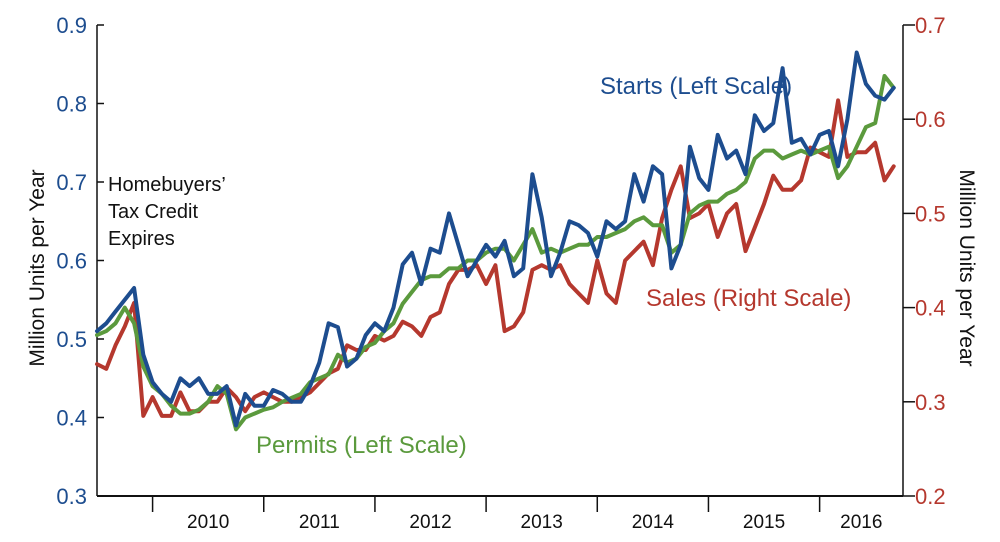 This screenshot has width=1000, height=542. What do you see at coordinates (71, 496) in the screenshot?
I see `left-tick-label: 0.3` at bounding box center [71, 496].